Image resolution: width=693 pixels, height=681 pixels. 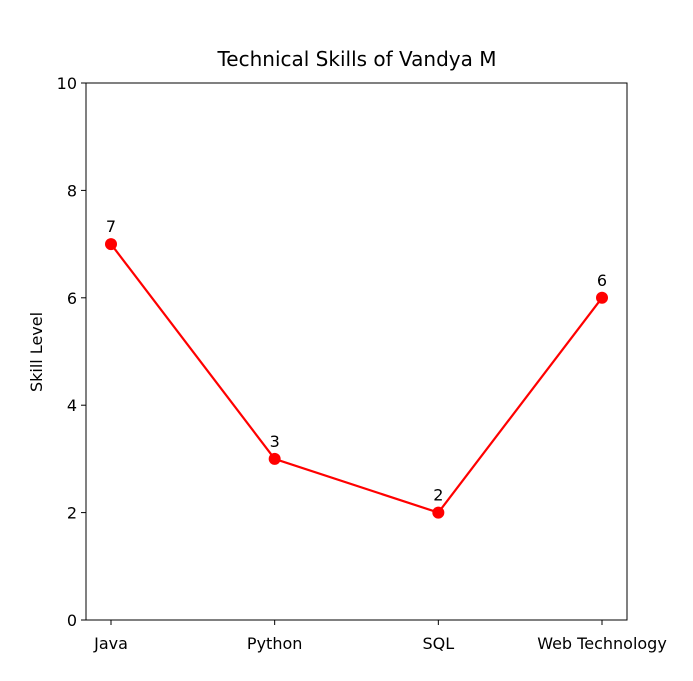 What do you see at coordinates (356, 59) in the screenshot?
I see `chart-title: Technical Skills of Vandya M` at bounding box center [356, 59].